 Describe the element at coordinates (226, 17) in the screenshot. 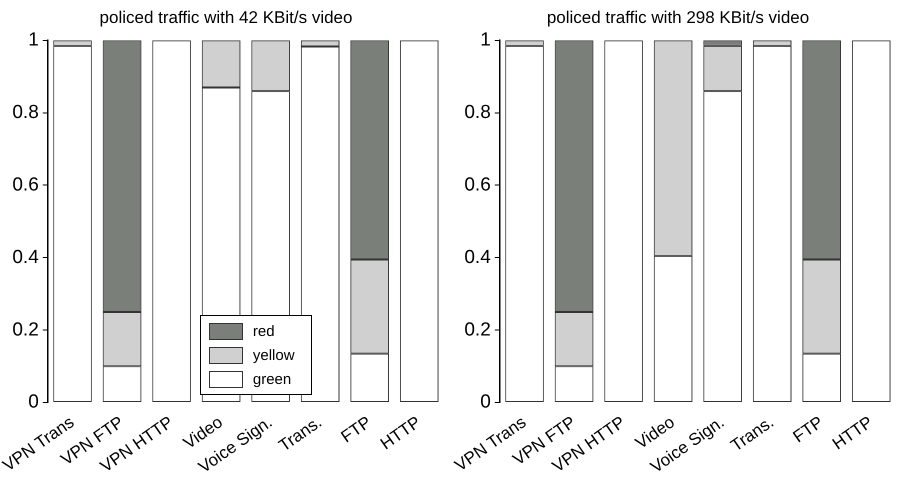

I see `chart-title: policed traffic with 42 KBit/s video` at that location.